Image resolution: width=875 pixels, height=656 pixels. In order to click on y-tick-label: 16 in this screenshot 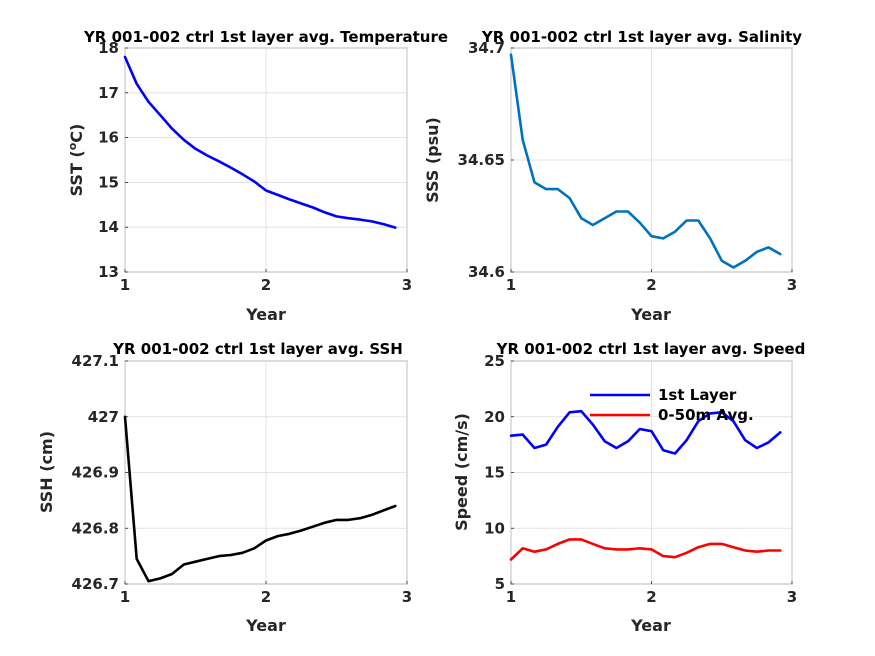, I will do `click(108, 138)`.